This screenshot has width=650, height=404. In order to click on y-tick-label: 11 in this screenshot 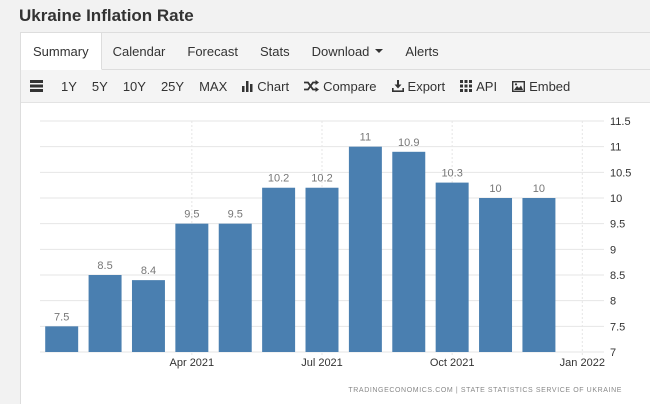, I will do `click(615, 148)`.